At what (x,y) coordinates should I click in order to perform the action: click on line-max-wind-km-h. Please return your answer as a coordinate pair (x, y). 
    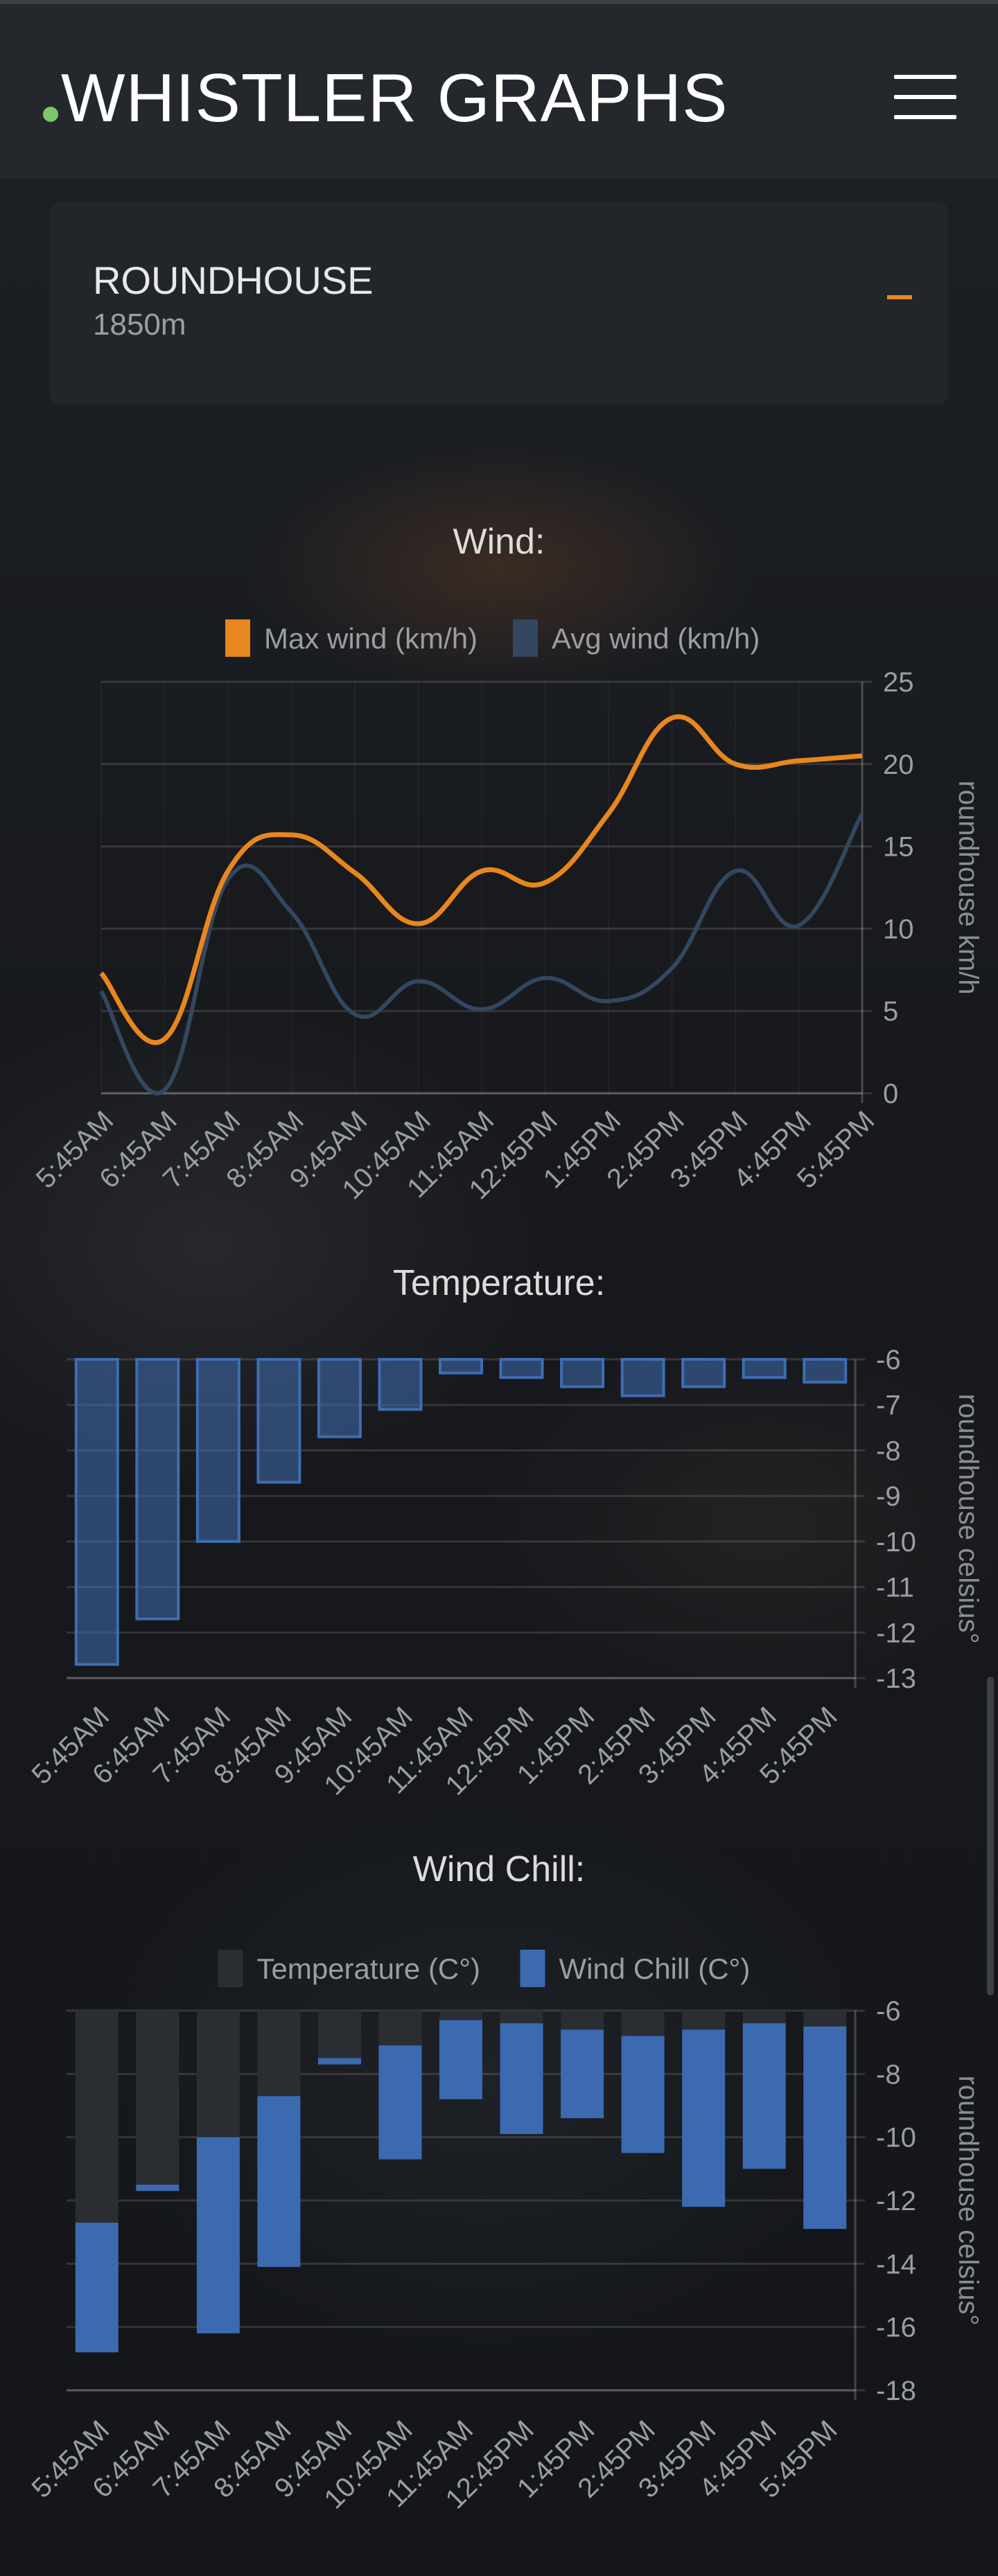
    Looking at the image, I should click on (481, 880).